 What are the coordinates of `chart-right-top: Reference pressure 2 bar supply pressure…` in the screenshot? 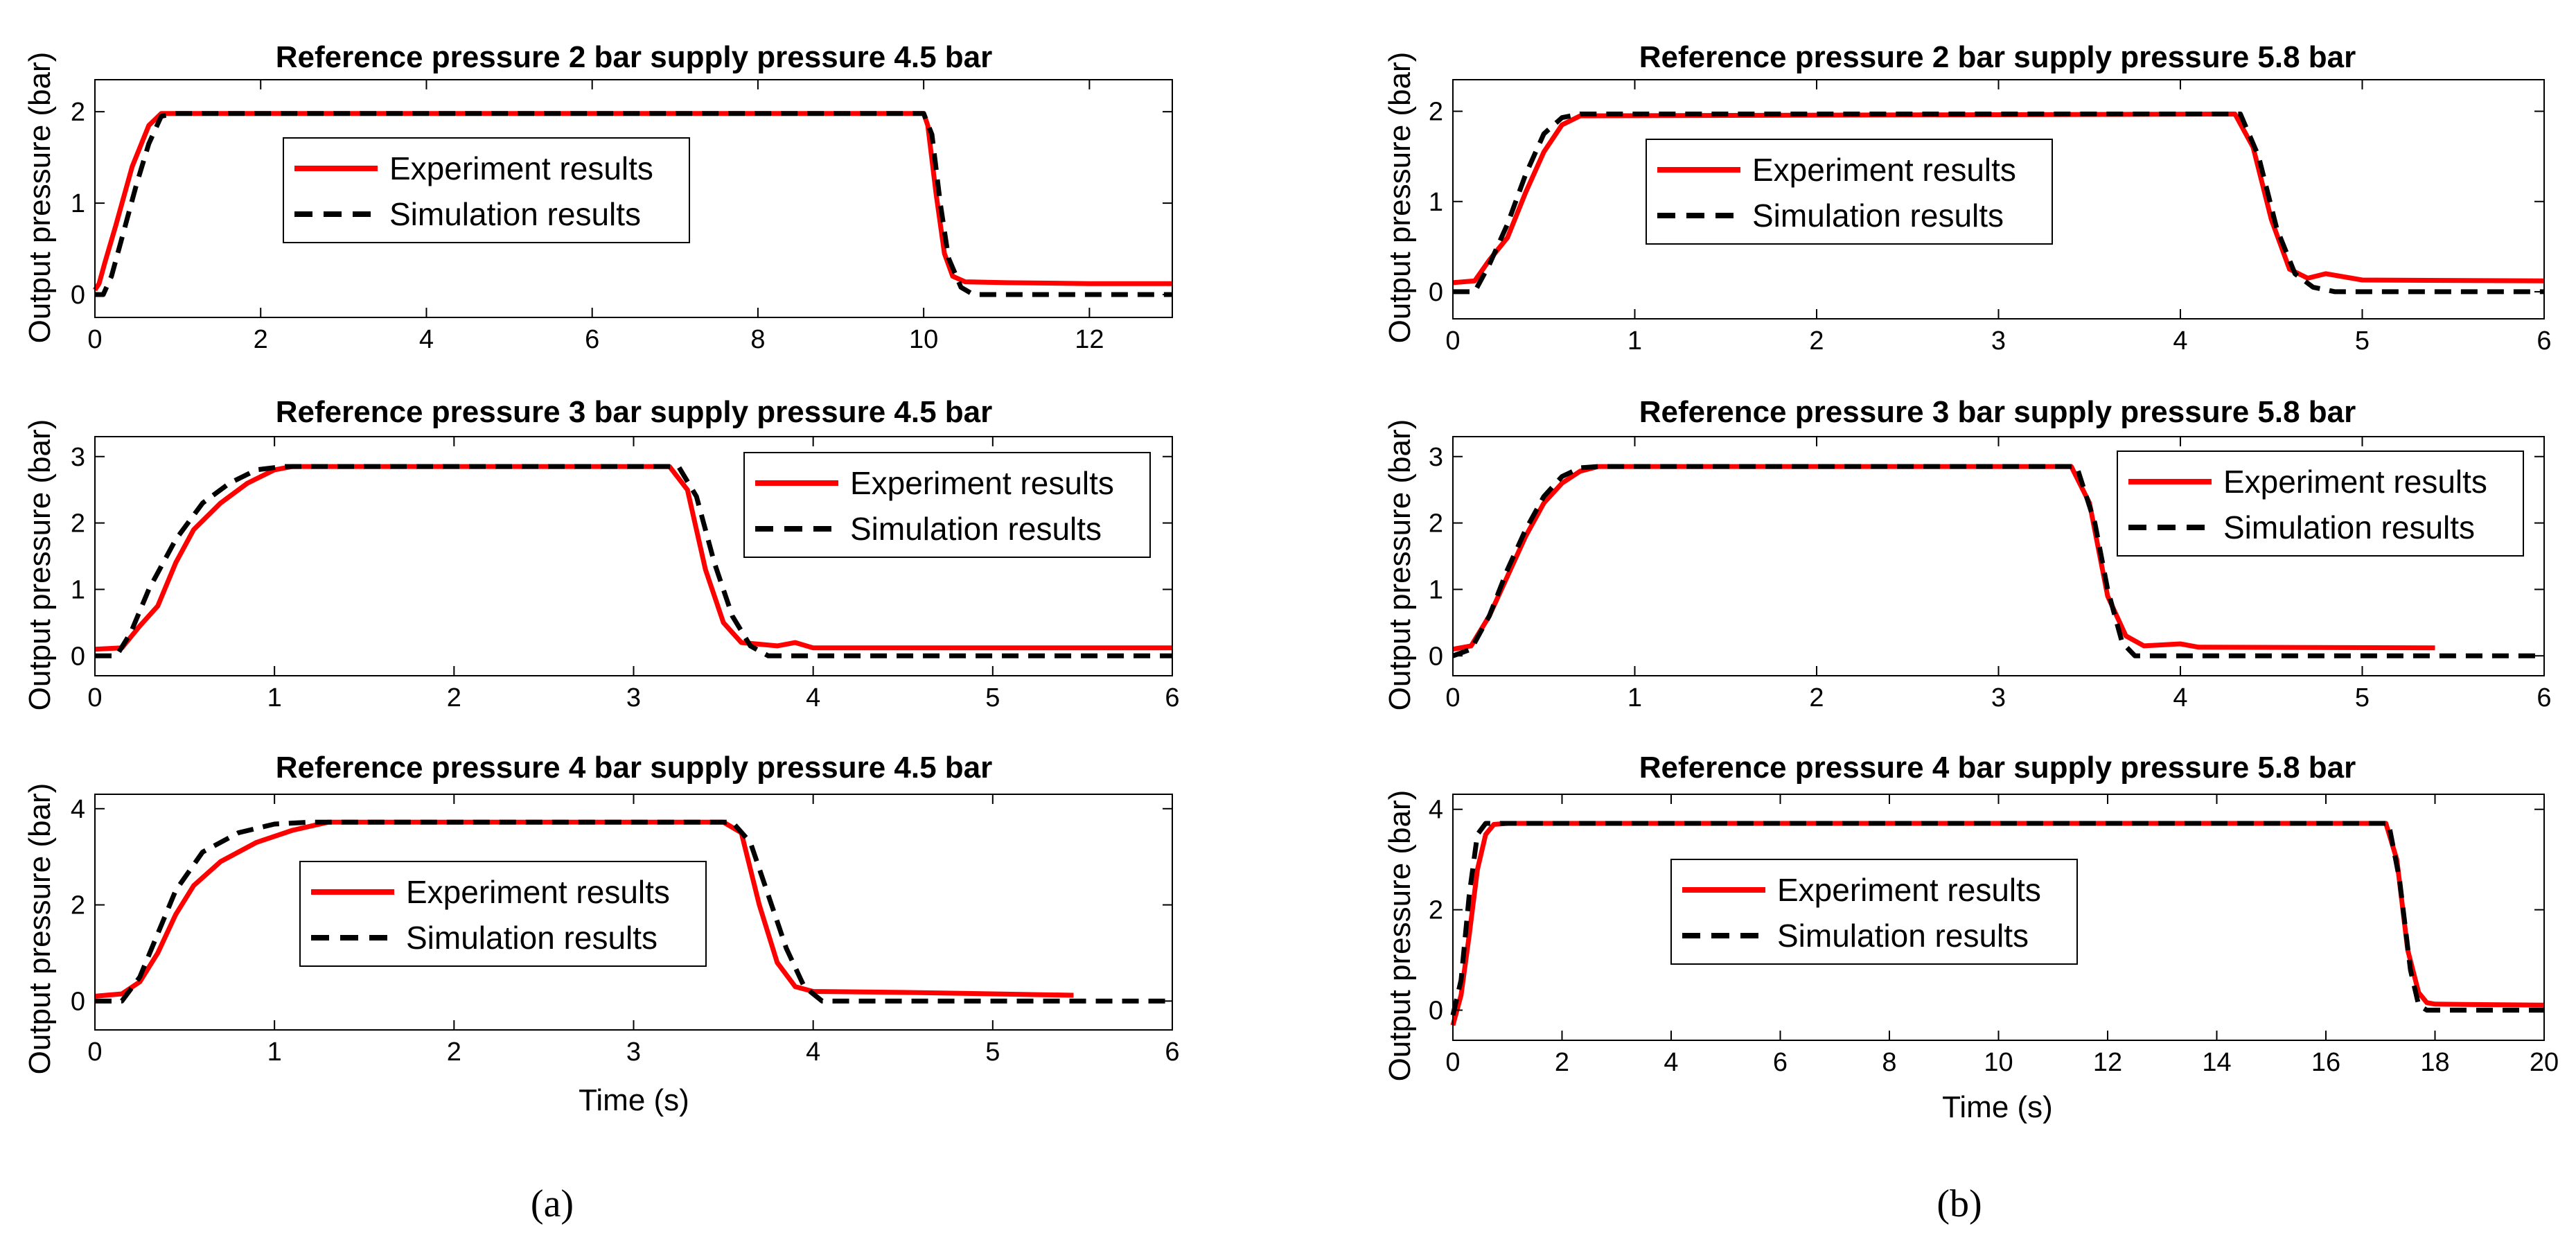 It's located at (1967, 198).